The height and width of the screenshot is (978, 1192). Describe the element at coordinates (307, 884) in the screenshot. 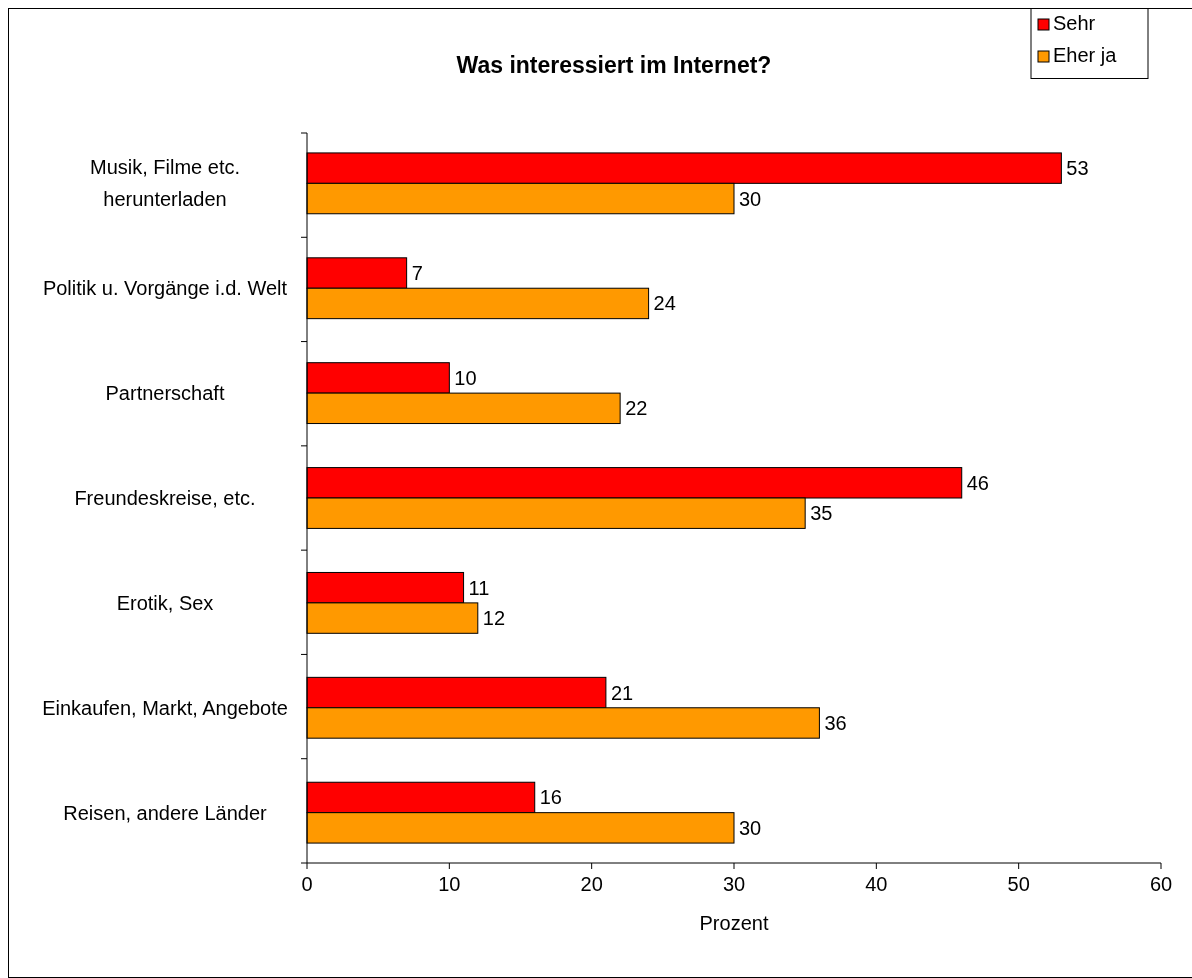

I see `x-tick-label: 0` at that location.